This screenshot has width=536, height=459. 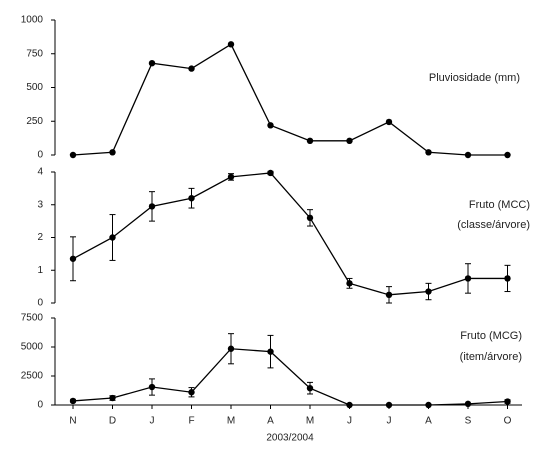 I want to click on y-tick-label: 7500, so click(x=32, y=318).